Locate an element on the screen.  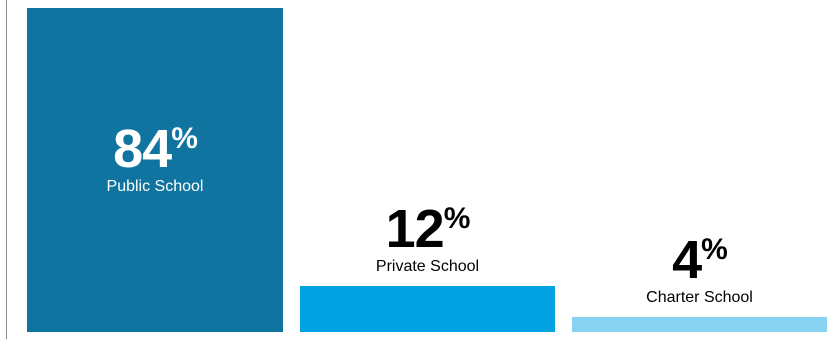
y-axis-line is located at coordinates (6, 169).